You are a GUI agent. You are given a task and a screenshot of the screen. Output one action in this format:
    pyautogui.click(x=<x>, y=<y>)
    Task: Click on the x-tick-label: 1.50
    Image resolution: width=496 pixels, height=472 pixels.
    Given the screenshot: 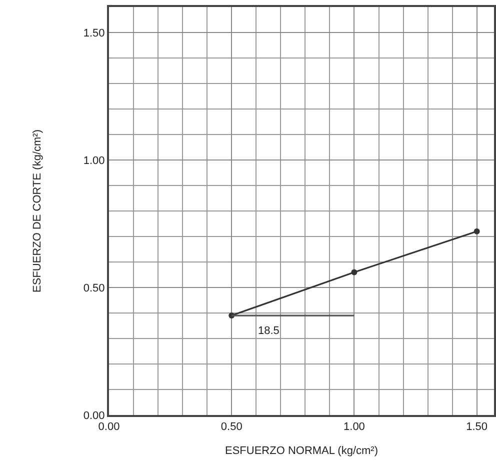 What is the action you would take?
    pyautogui.click(x=477, y=427)
    